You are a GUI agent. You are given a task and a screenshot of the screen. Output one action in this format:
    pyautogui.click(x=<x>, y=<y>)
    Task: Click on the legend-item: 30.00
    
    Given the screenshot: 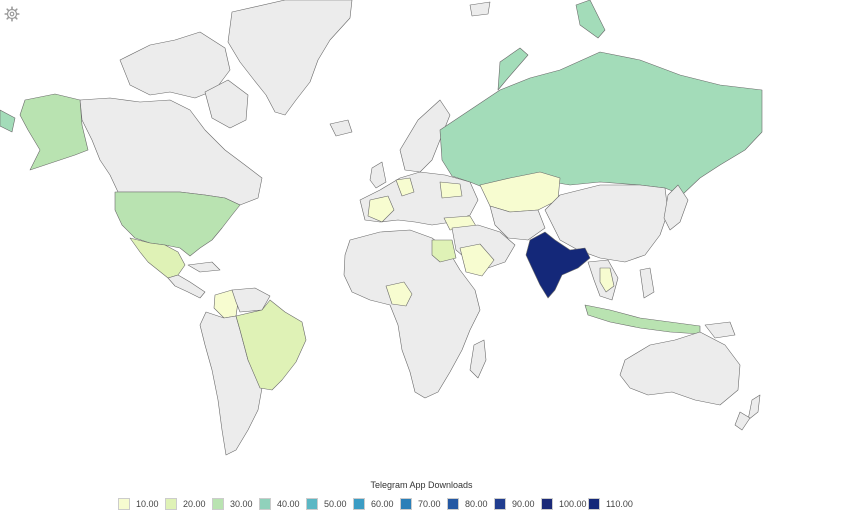 What is the action you would take?
    pyautogui.click(x=235, y=504)
    